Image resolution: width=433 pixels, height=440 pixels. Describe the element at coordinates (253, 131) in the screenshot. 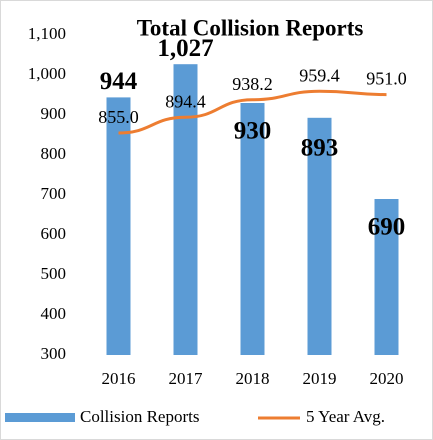

I see `bar-label: 930` at that location.